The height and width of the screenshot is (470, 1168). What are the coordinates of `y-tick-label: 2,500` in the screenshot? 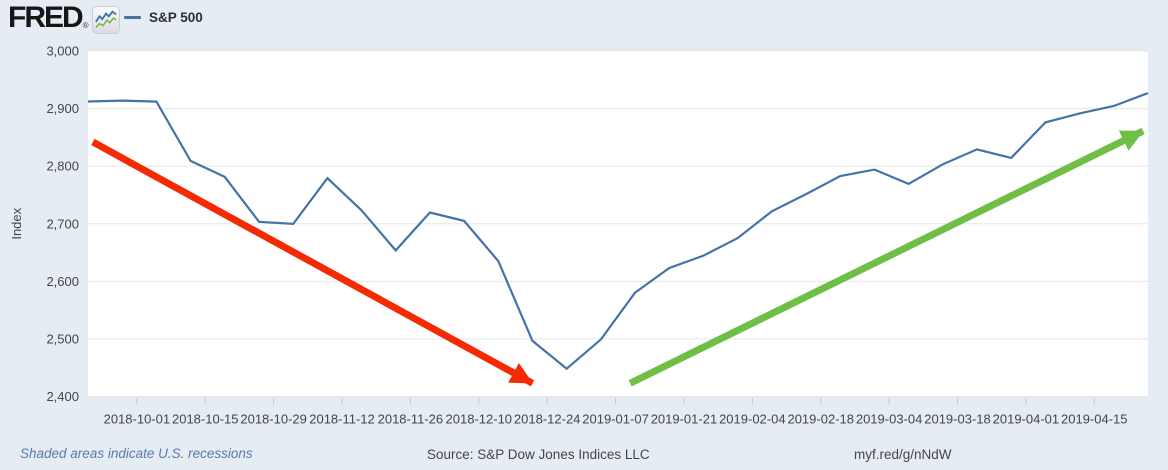 It's located at (62, 338).